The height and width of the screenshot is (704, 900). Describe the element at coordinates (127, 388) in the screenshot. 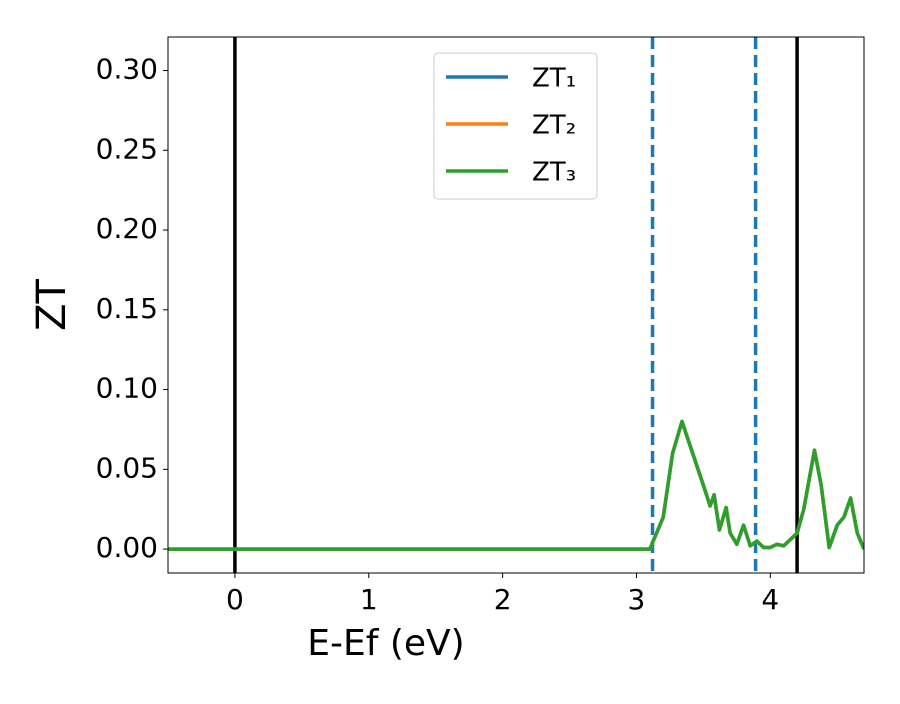

I see `y-tick-label: 0.10` at that location.